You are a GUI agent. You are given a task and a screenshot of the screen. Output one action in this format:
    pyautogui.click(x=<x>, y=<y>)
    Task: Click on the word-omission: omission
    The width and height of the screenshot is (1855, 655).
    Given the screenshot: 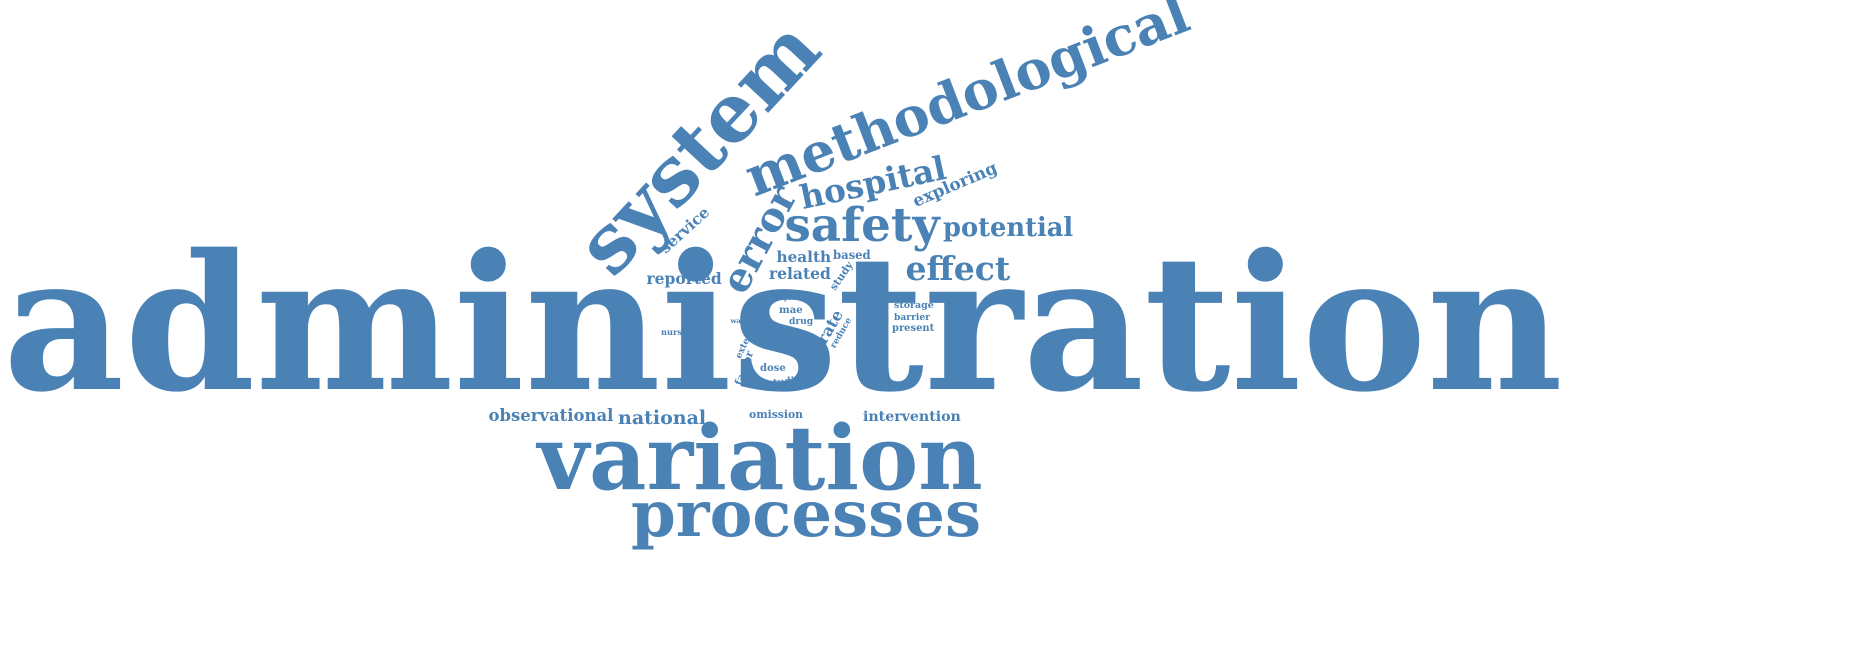 What is the action you would take?
    pyautogui.click(x=776, y=414)
    